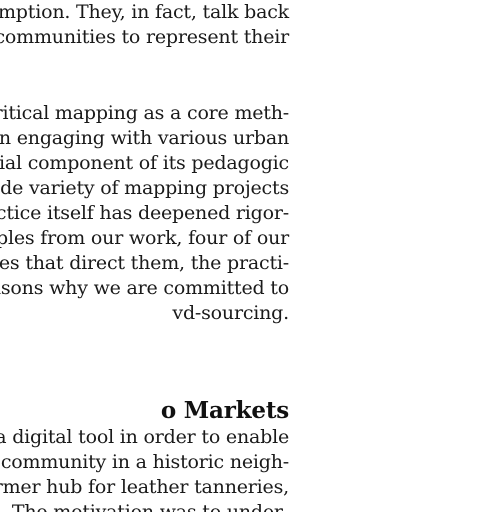  I want to click on paragraph-2-line-5: actice itself has deepened rigor-, so click(144, 213).